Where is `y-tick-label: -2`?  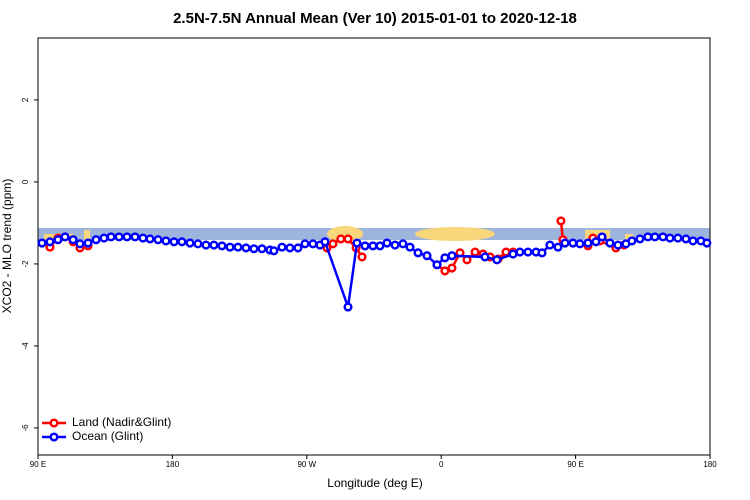
y-tick-label: -2 is located at coordinates (25, 264).